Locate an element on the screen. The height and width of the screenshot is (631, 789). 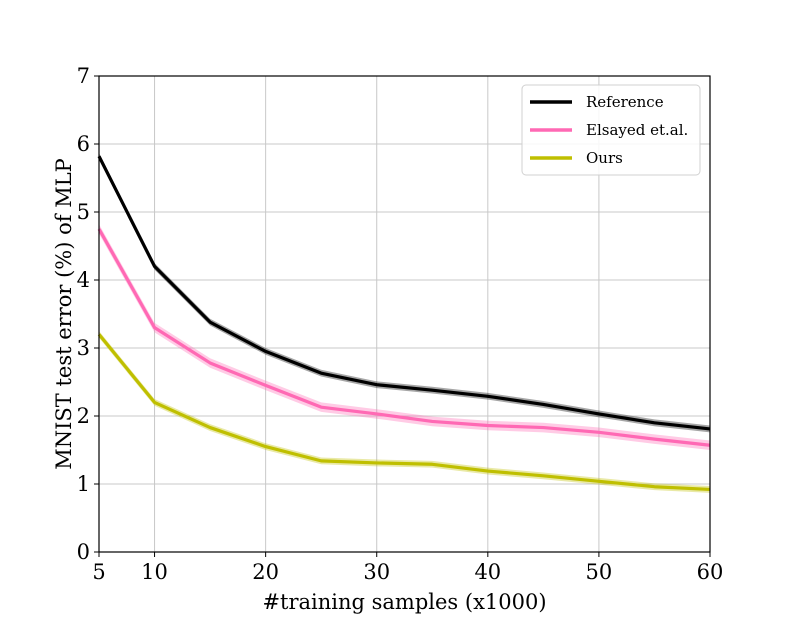
legend-entry: Reference is located at coordinates (625, 102).